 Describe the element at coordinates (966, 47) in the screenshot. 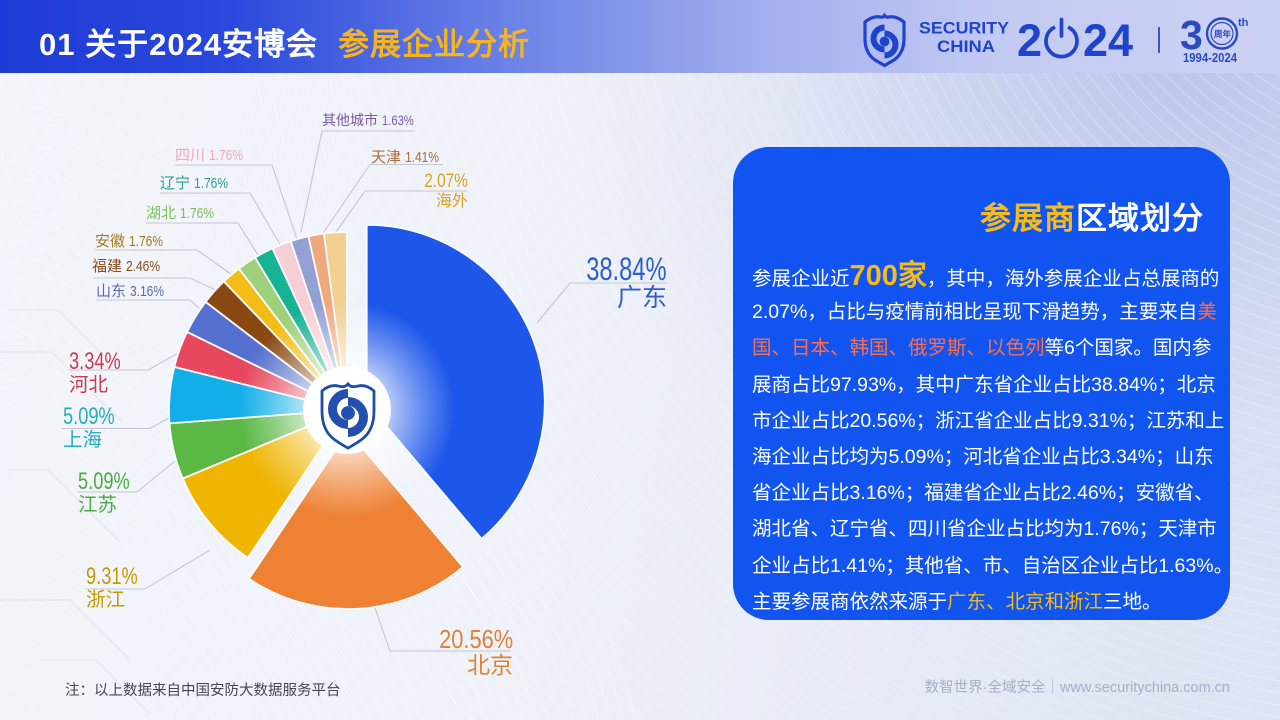

I see `svg-text: CHINA` at that location.